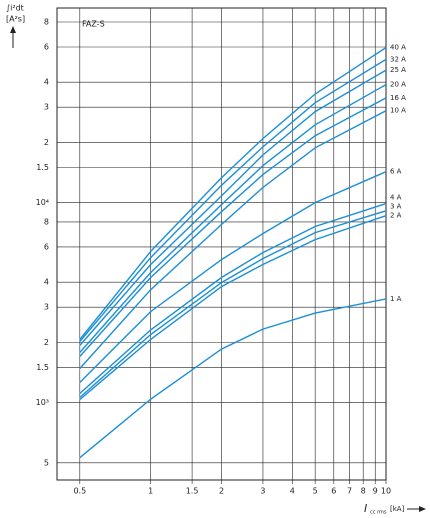 The image size is (430, 518). What do you see at coordinates (15, 19) in the screenshot?
I see `y-axis-unit: [A²s]` at bounding box center [15, 19].